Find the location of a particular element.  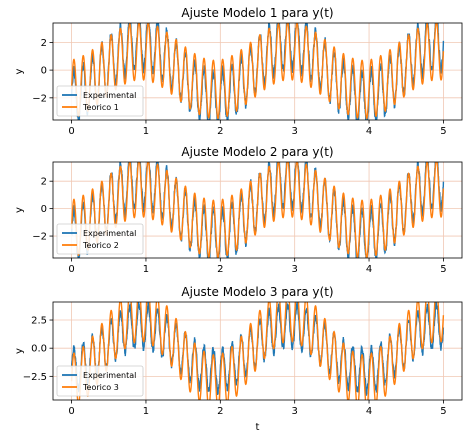

y-tick-label: 2.5 is located at coordinates (39, 321).